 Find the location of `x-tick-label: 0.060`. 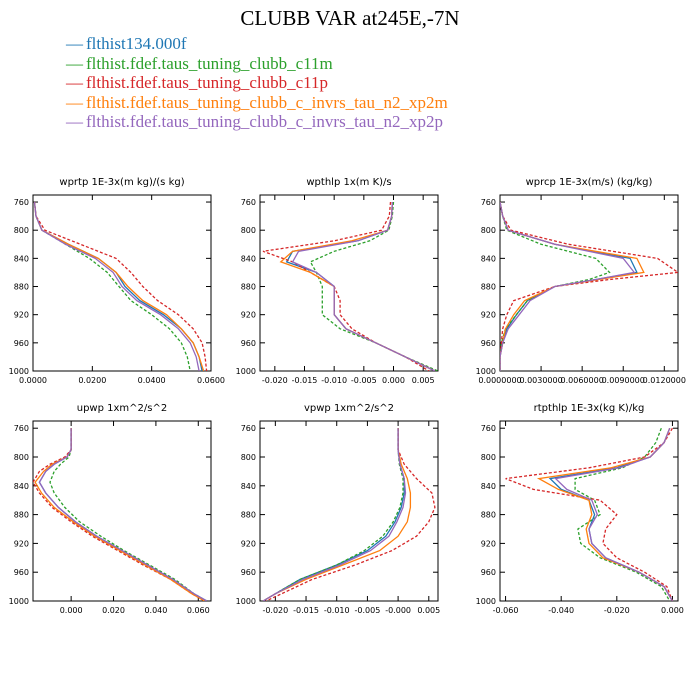

x-tick-label: 0.060 is located at coordinates (198, 610).